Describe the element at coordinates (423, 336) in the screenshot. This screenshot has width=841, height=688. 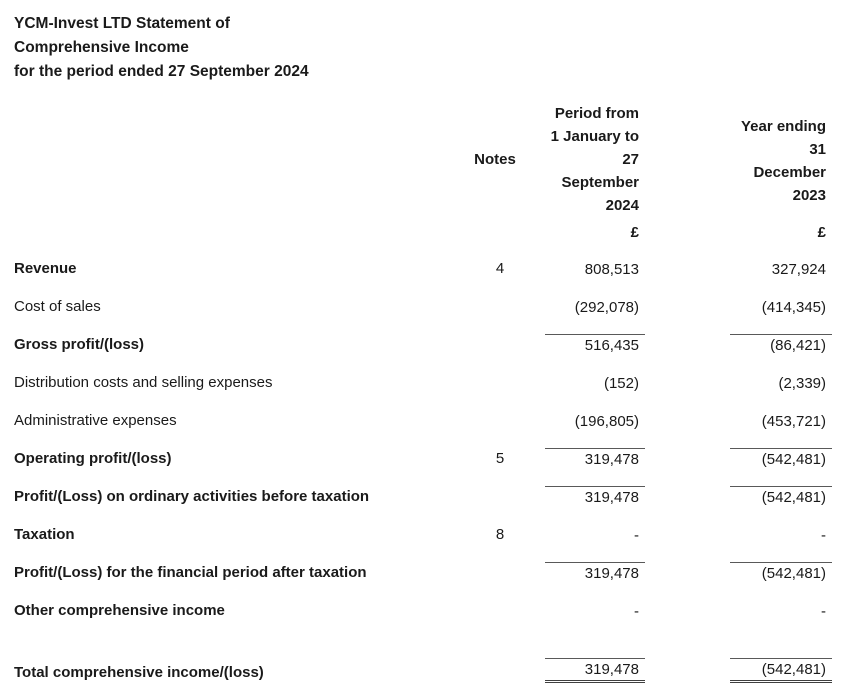
I see `row-gross-profit: Gross profit/(loss) 516,435 (86,421)` at that location.